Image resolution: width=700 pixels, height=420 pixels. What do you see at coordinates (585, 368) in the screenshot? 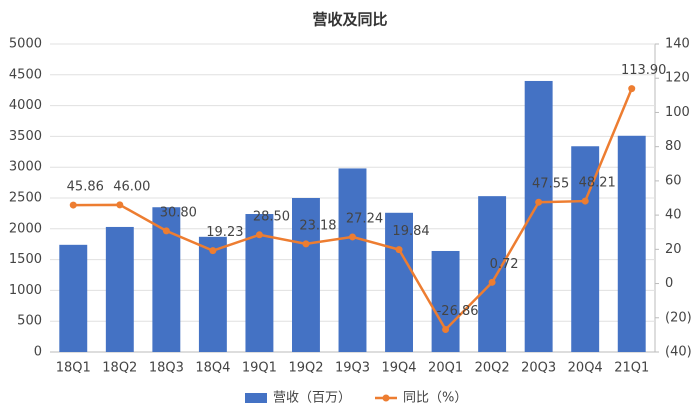
I see `x-tick-label: 20Q4` at bounding box center [585, 368].